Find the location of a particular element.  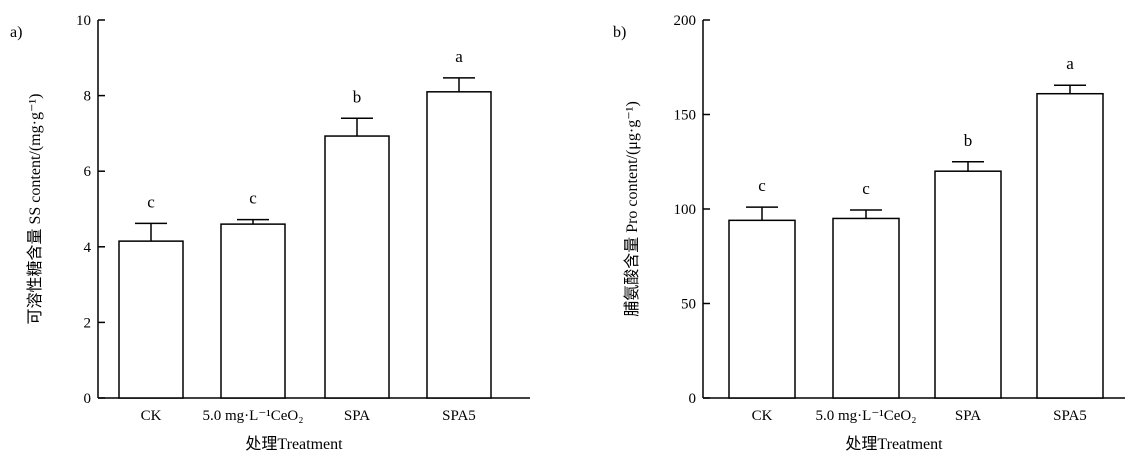

y-axis-title: 可溶性糖含量 SS content/(mg·g⁻¹) is located at coordinates (35, 208).